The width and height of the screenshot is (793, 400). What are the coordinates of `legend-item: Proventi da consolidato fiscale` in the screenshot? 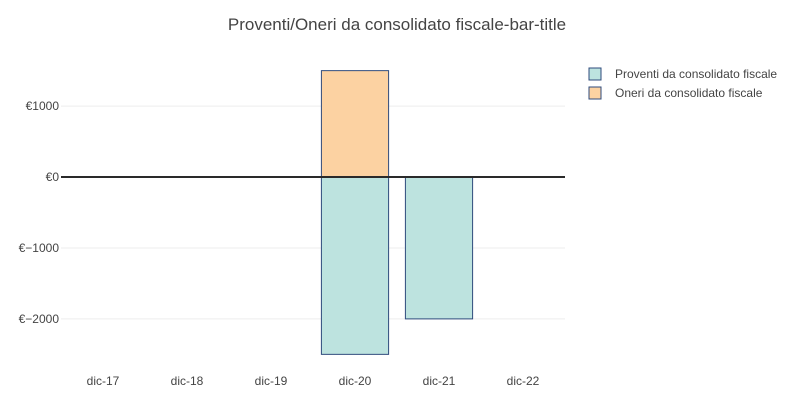 It's located at (682, 74).